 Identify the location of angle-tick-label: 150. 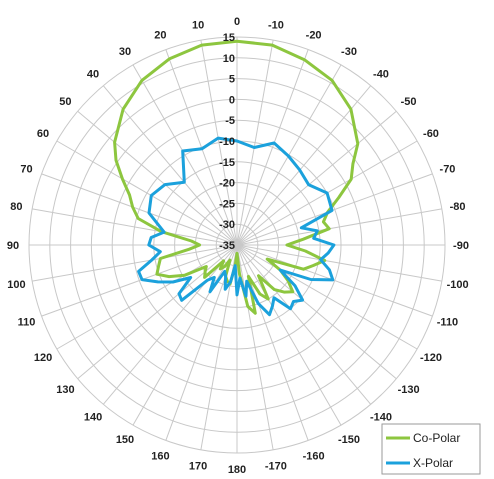
(125, 440).